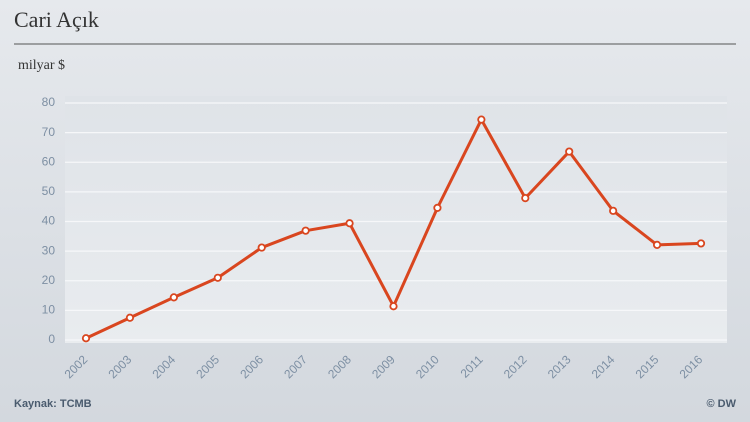  I want to click on chart-title: Cari Açık, so click(56, 19).